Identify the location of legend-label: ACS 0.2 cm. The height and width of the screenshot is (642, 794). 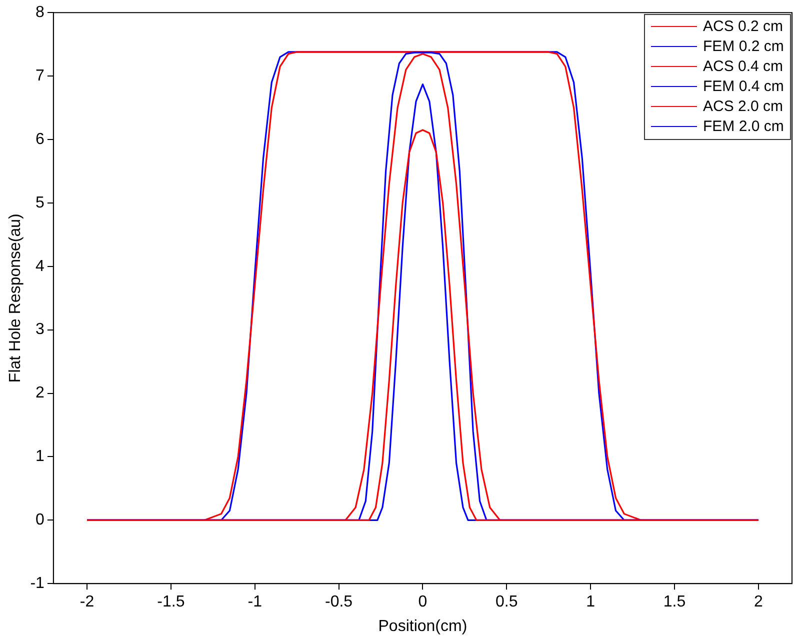
(743, 27).